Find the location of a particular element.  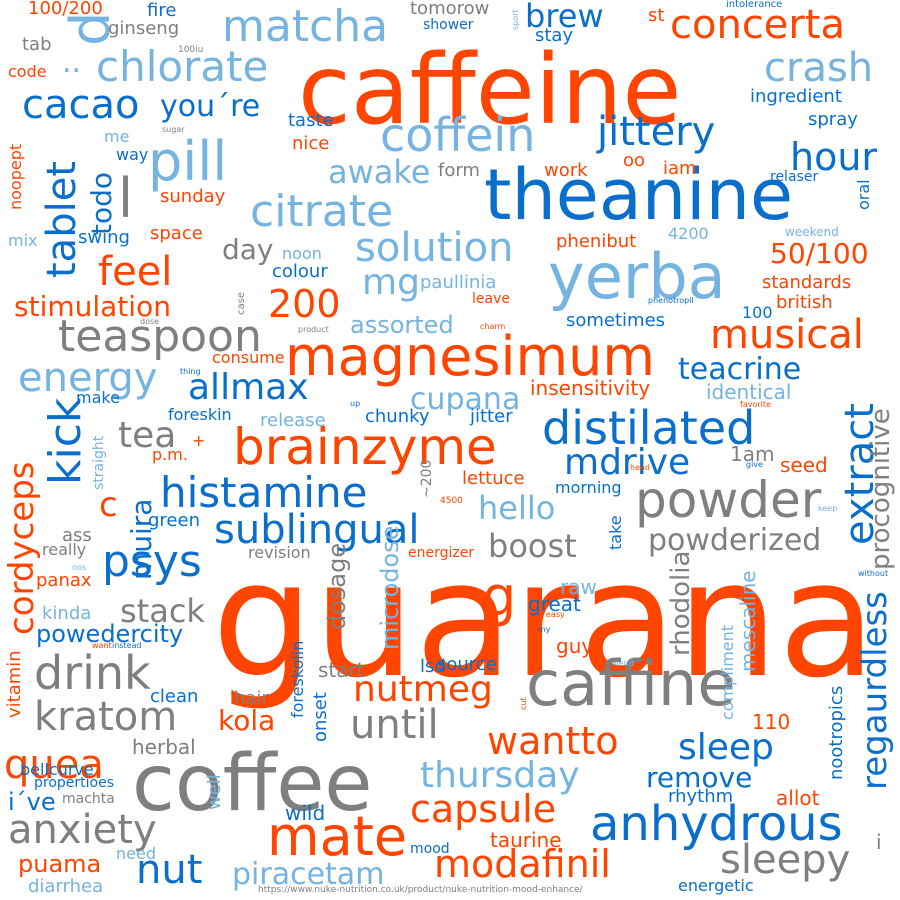

word-remove: remove is located at coordinates (699, 777).